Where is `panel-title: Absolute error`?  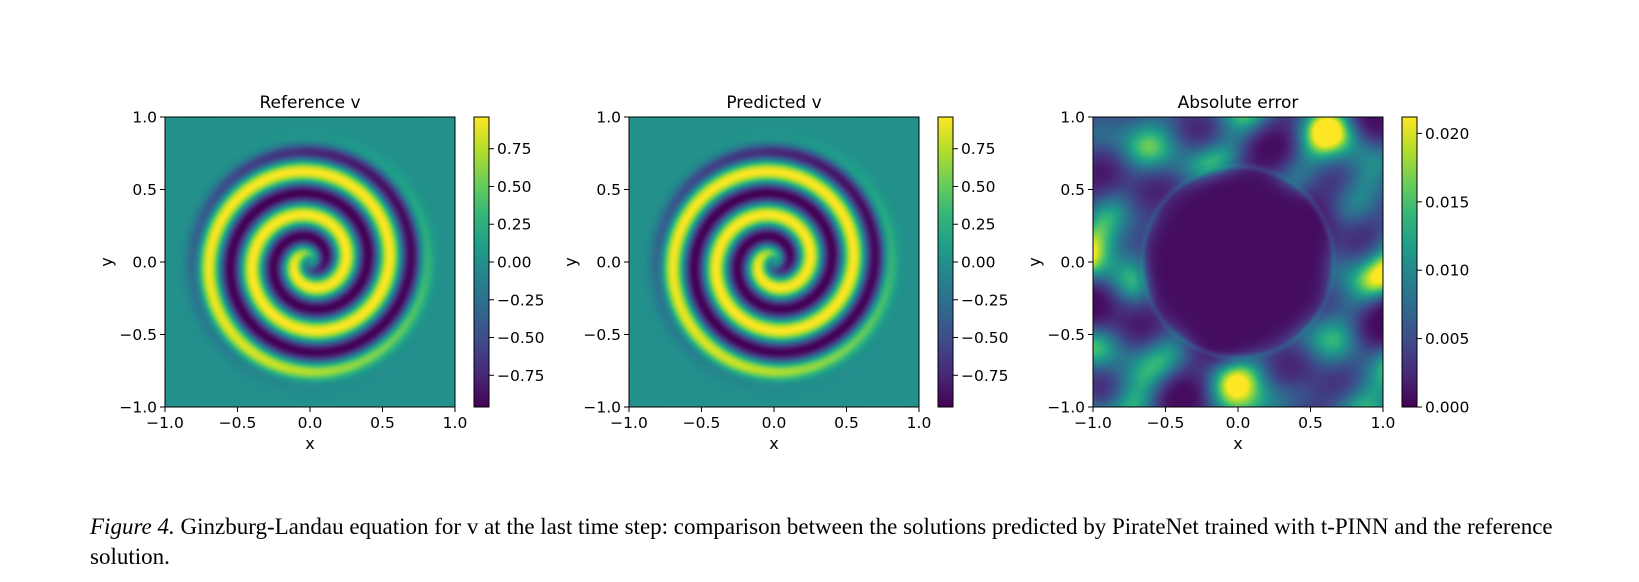 panel-title: Absolute error is located at coordinates (1238, 103).